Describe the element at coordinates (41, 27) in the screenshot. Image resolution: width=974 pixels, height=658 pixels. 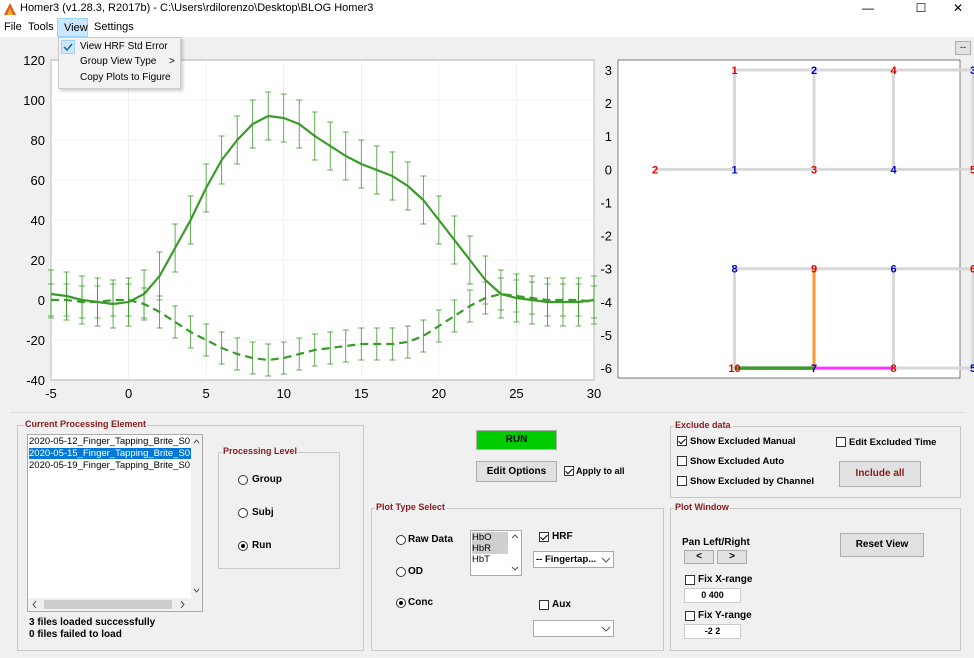
I see `menu-tools: Tools` at that location.